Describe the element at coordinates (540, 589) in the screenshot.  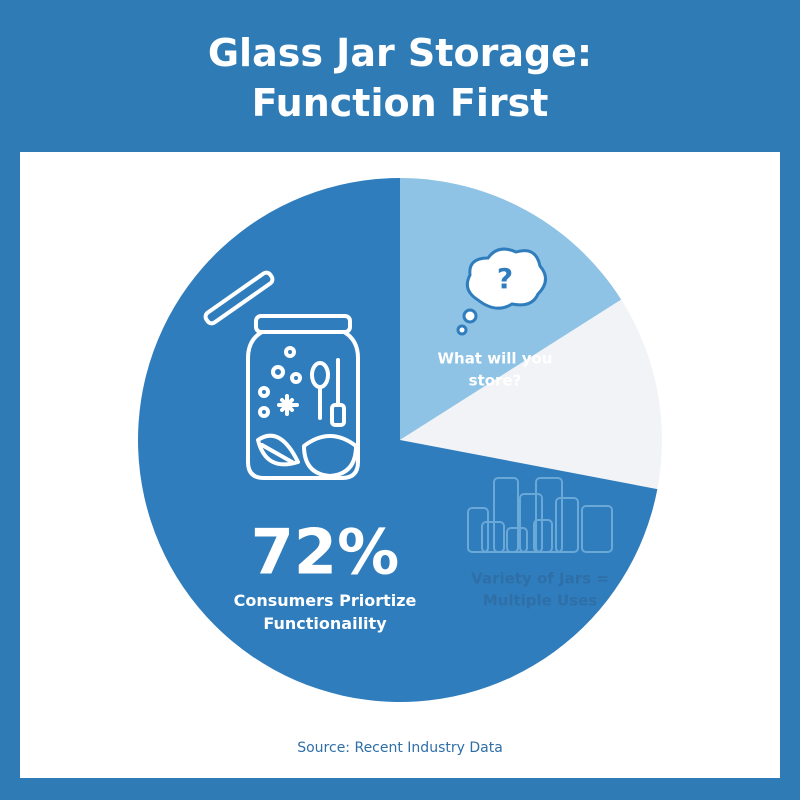
I see `slice-label: Variety of Jars = Multiple Uses` at that location.